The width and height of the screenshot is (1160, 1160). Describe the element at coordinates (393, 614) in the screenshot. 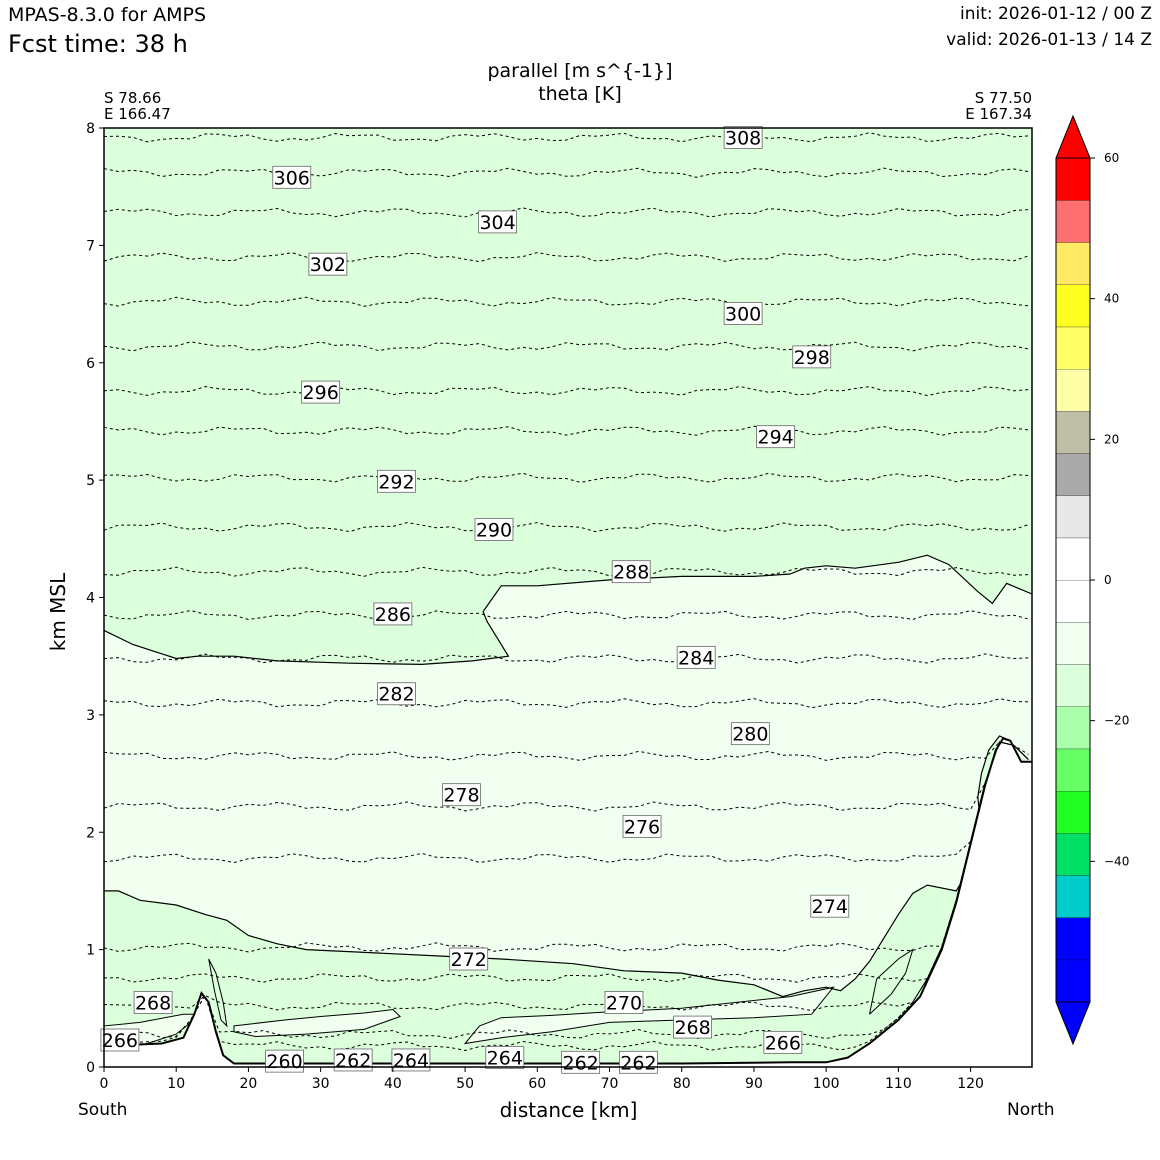

I see `theta-label-286: 286` at that location.